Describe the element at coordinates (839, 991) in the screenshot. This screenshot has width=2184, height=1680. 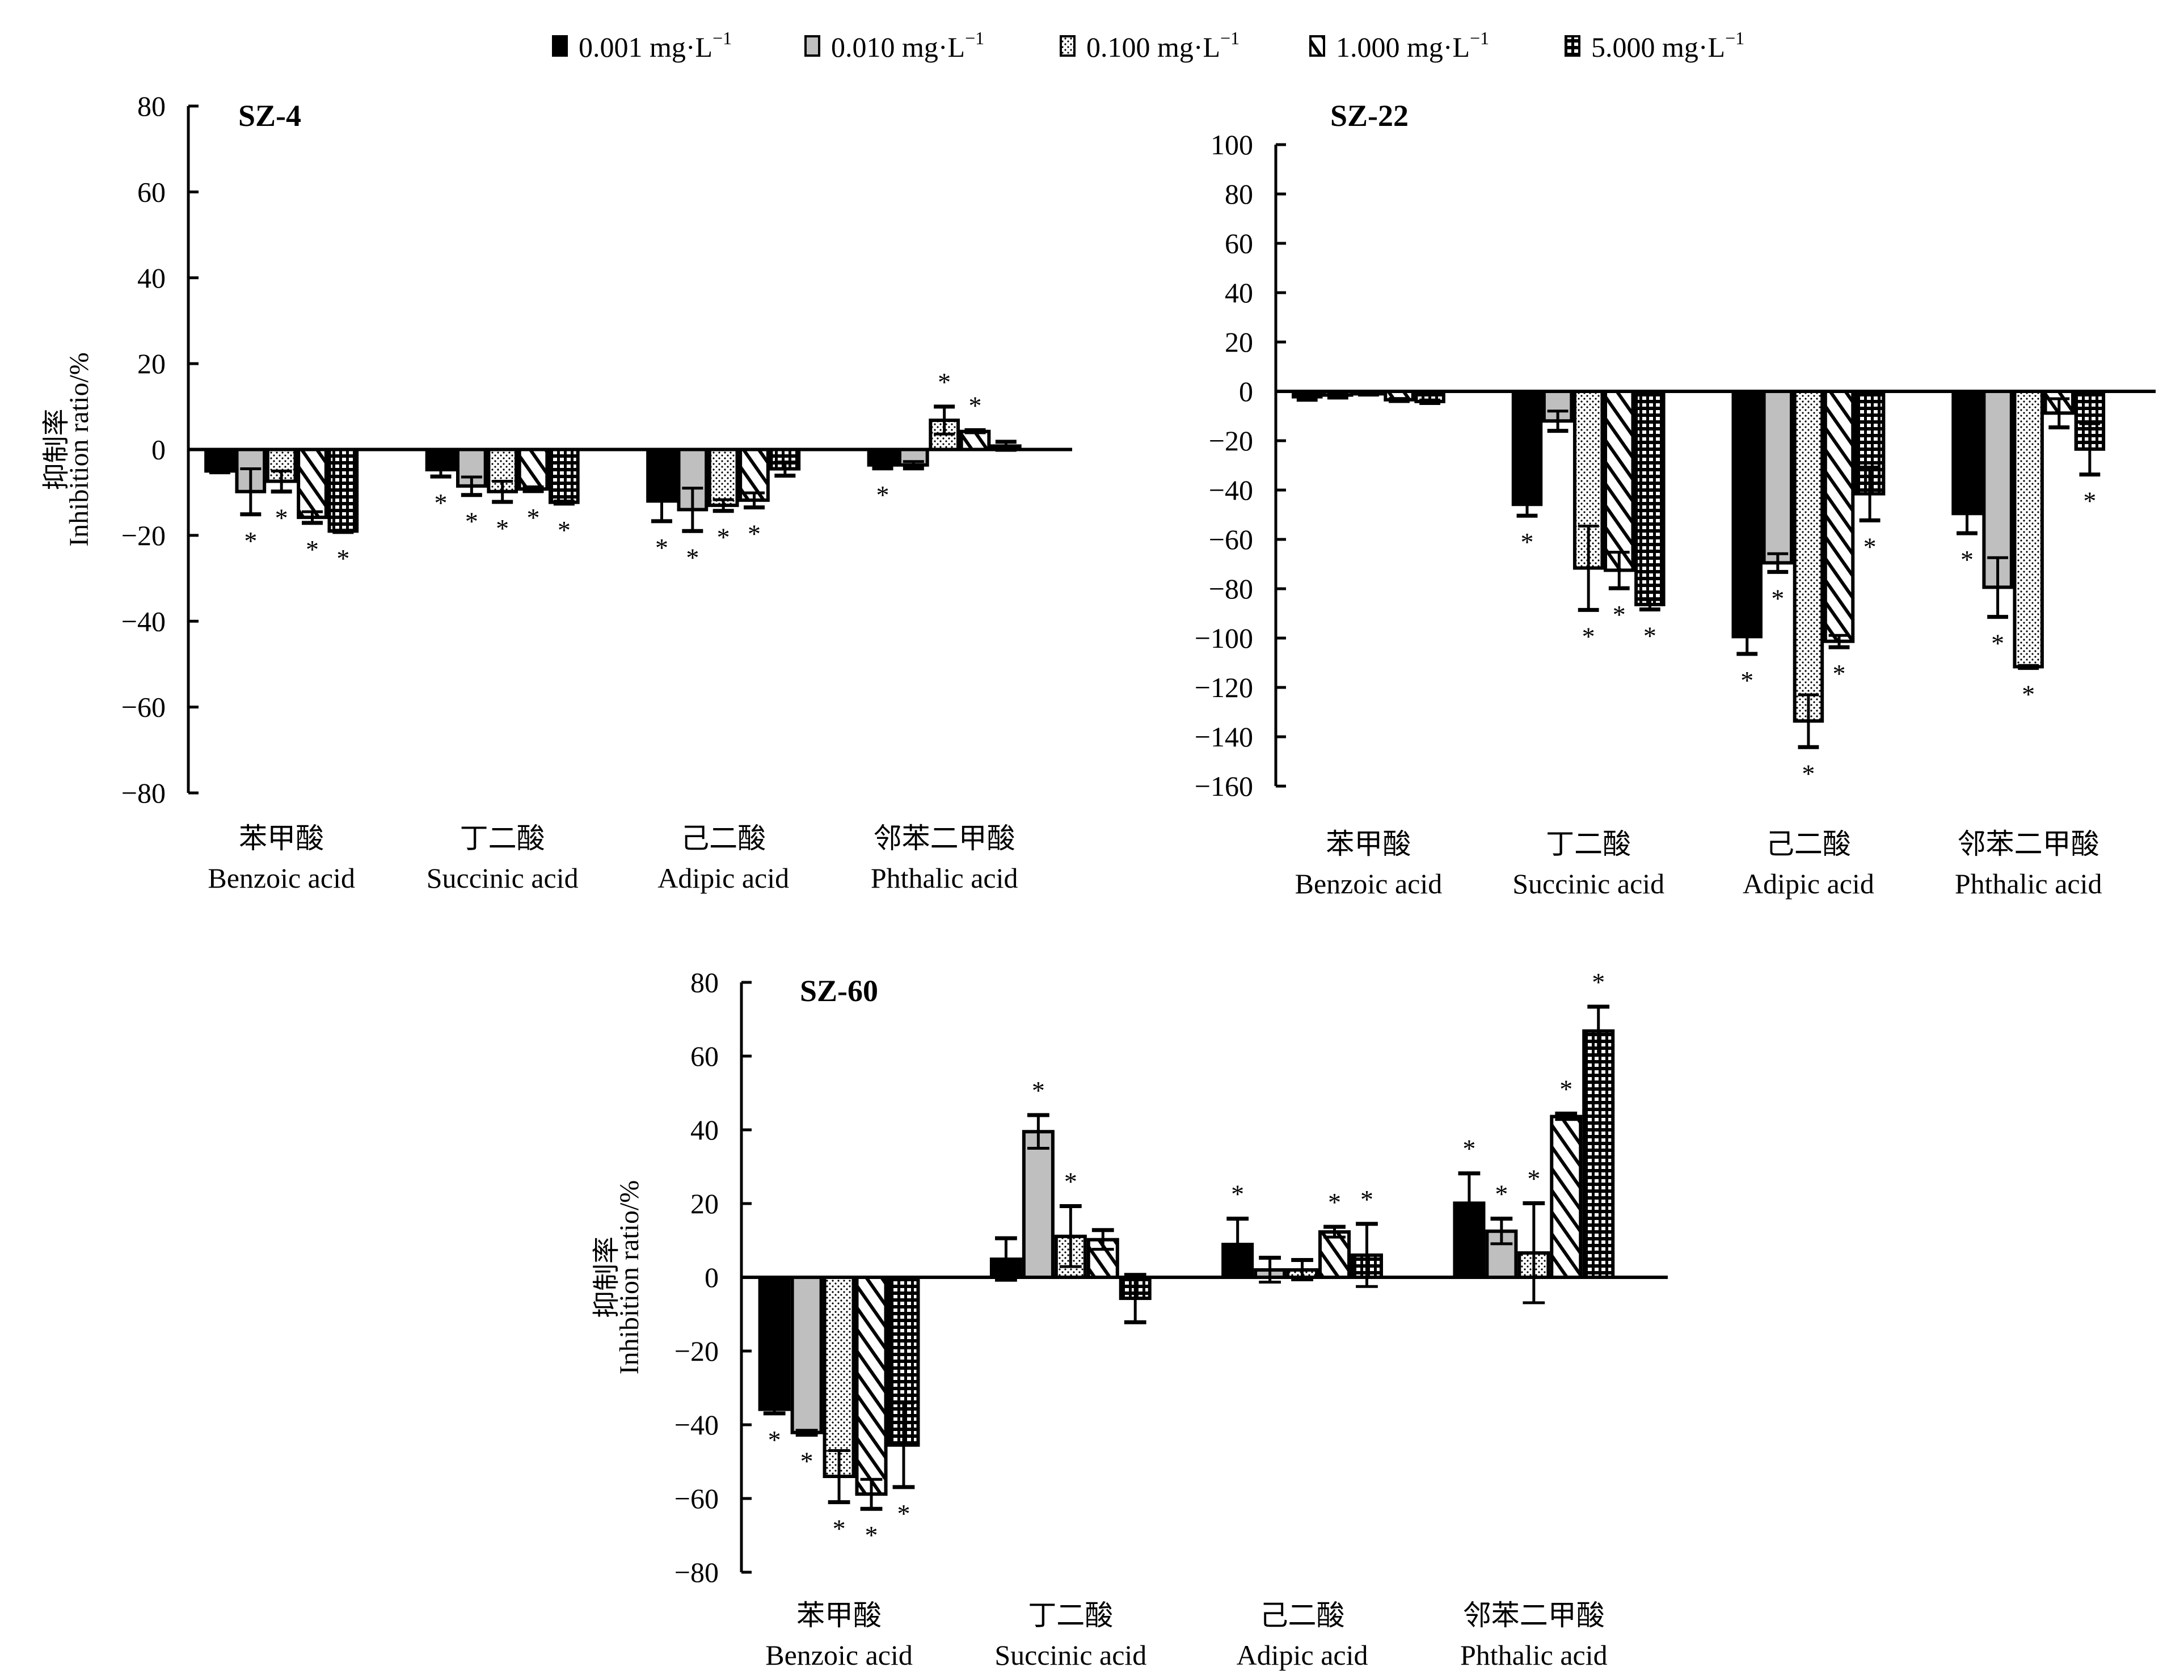
I see `chart-title: SZ-60` at that location.